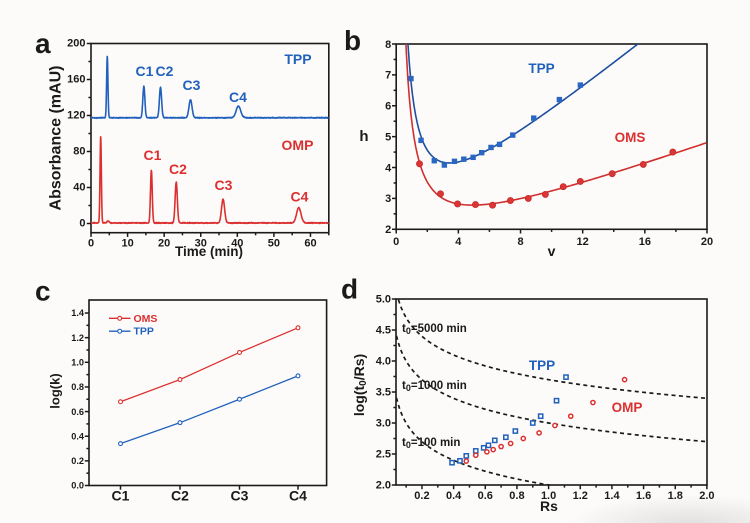 The height and width of the screenshot is (523, 750). I want to click on svg-text: Time (min), so click(209, 251).